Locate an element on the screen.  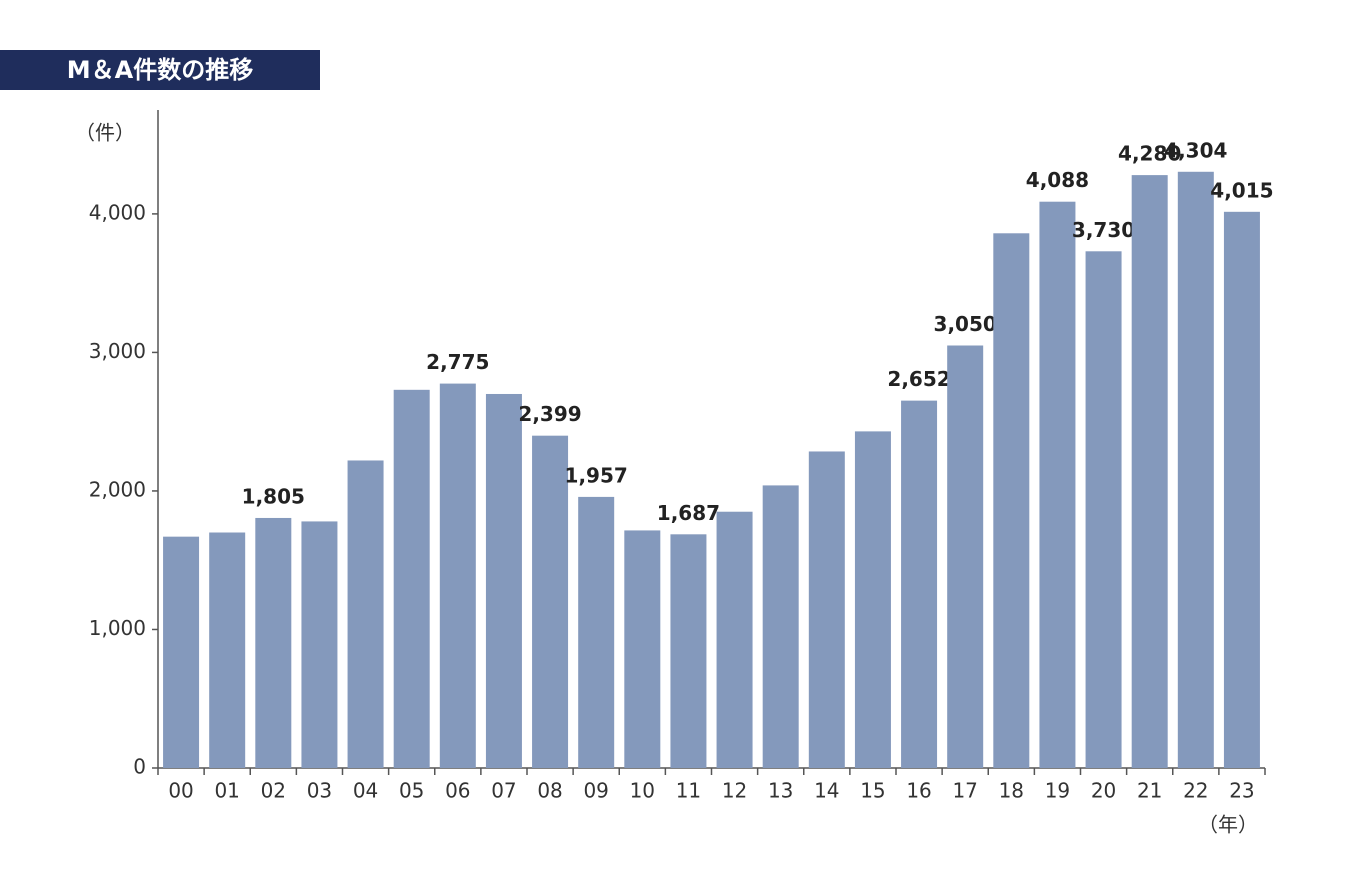
x-tick-label: 09 is located at coordinates (595, 791).